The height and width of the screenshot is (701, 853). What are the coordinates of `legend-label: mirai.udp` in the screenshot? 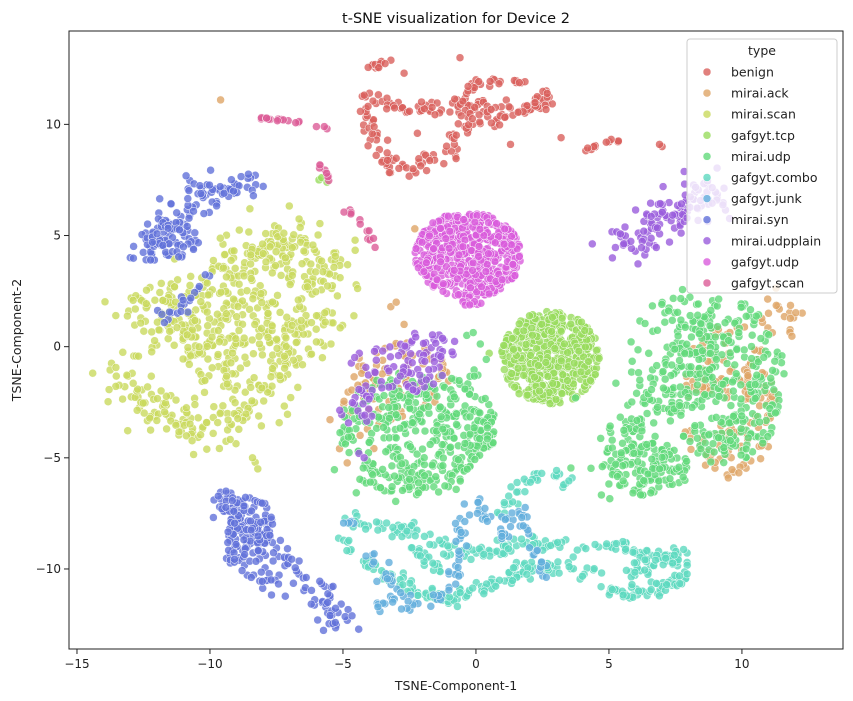 It's located at (761, 156).